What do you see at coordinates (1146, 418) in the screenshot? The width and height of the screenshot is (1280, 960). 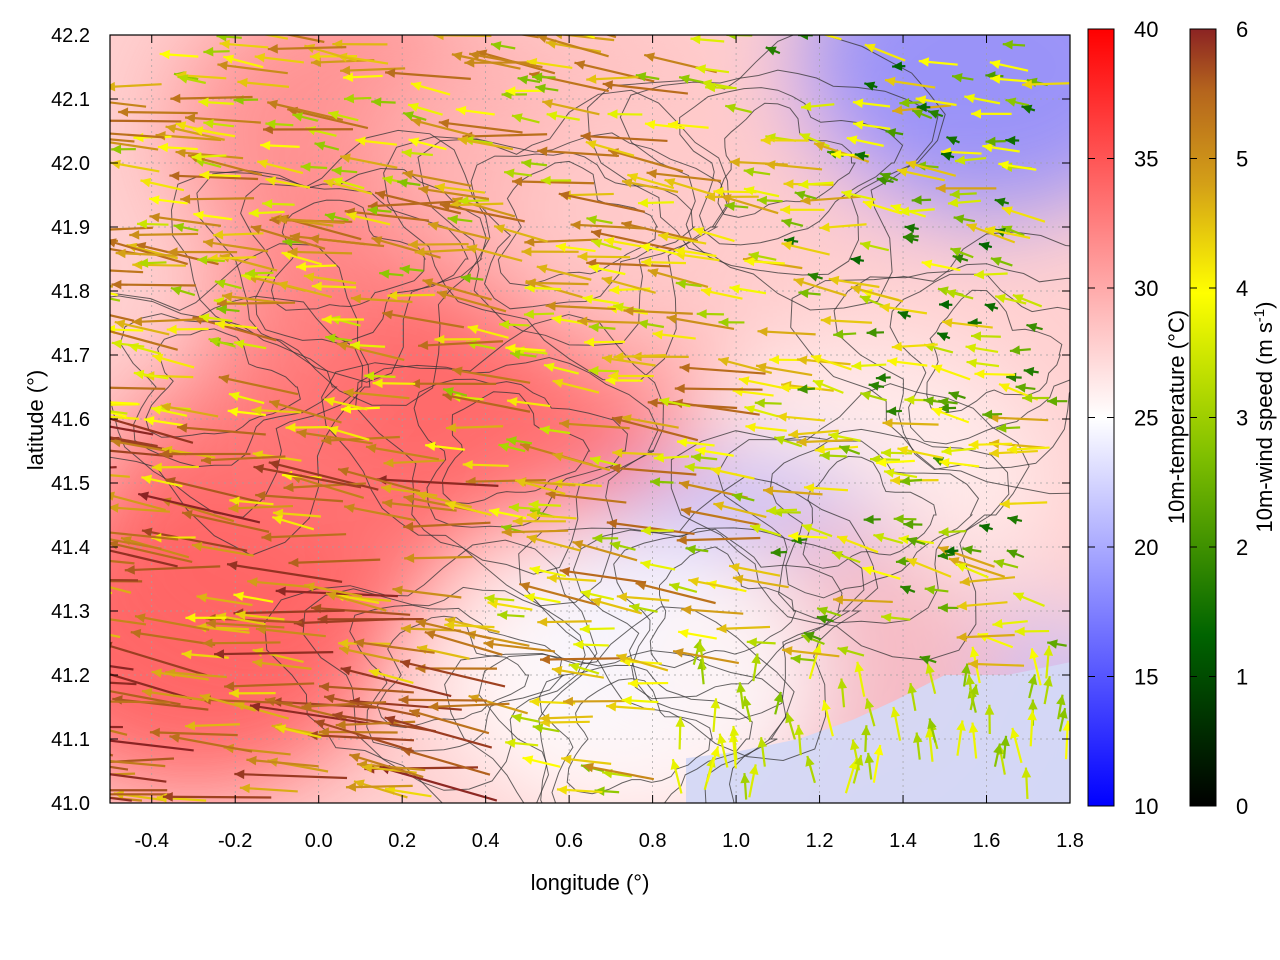 I see `colorbar-tick-label: 25` at bounding box center [1146, 418].